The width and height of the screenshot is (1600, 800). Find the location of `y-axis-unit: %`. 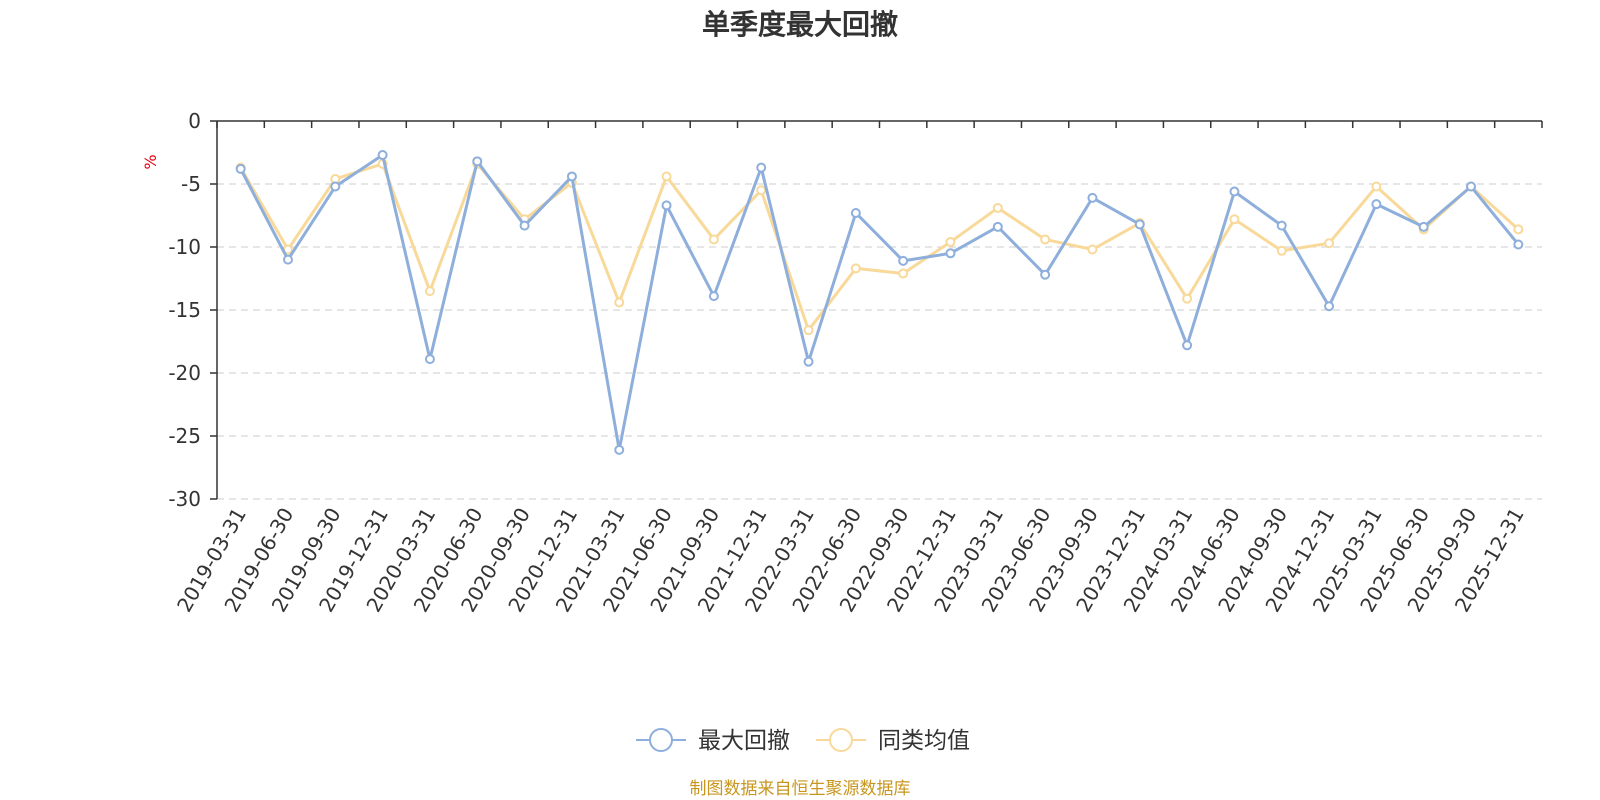

y-axis-unit: % is located at coordinates (150, 161).